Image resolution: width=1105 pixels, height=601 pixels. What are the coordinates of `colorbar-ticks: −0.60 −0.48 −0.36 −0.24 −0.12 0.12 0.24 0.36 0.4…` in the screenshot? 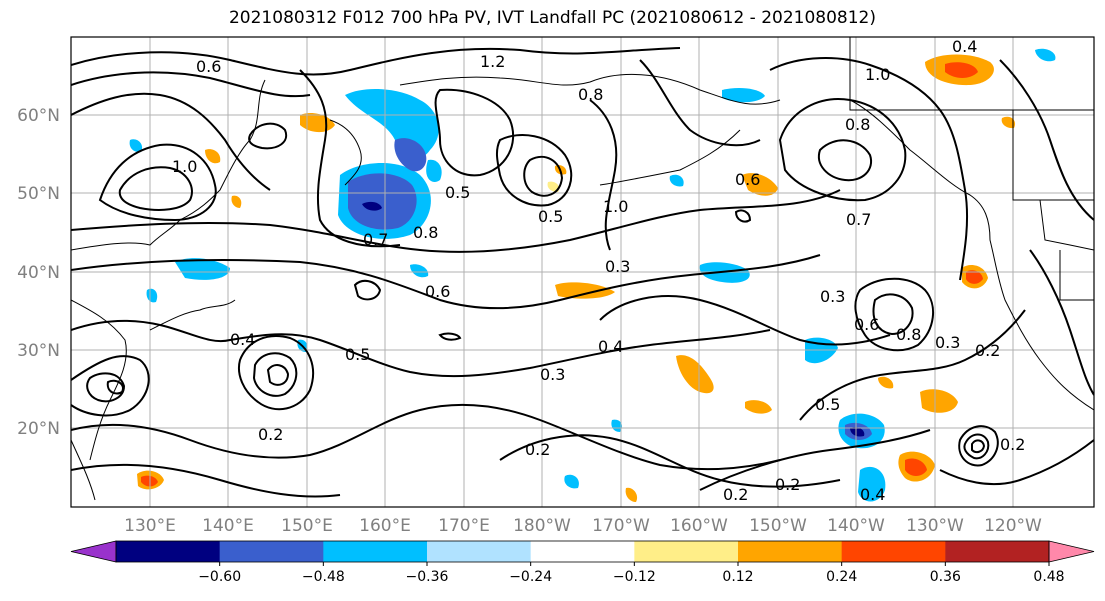 It's located at (631, 573).